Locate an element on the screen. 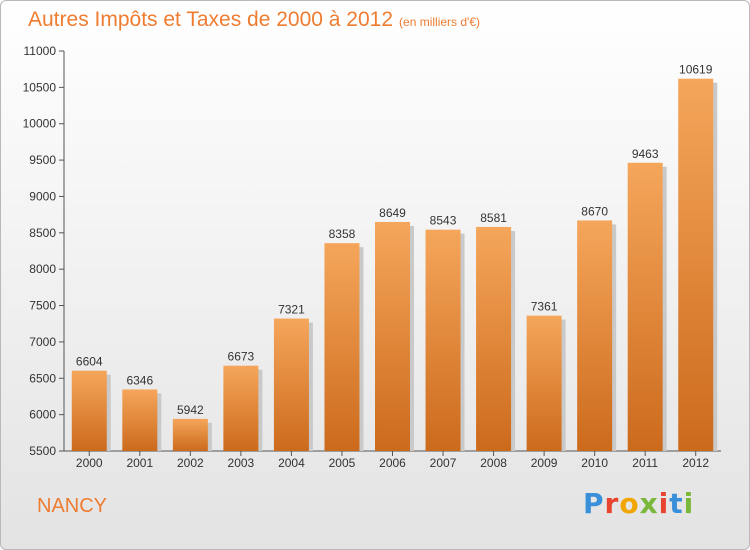 The height and width of the screenshot is (550, 750). y-tick-label: 8500 is located at coordinates (42, 233).